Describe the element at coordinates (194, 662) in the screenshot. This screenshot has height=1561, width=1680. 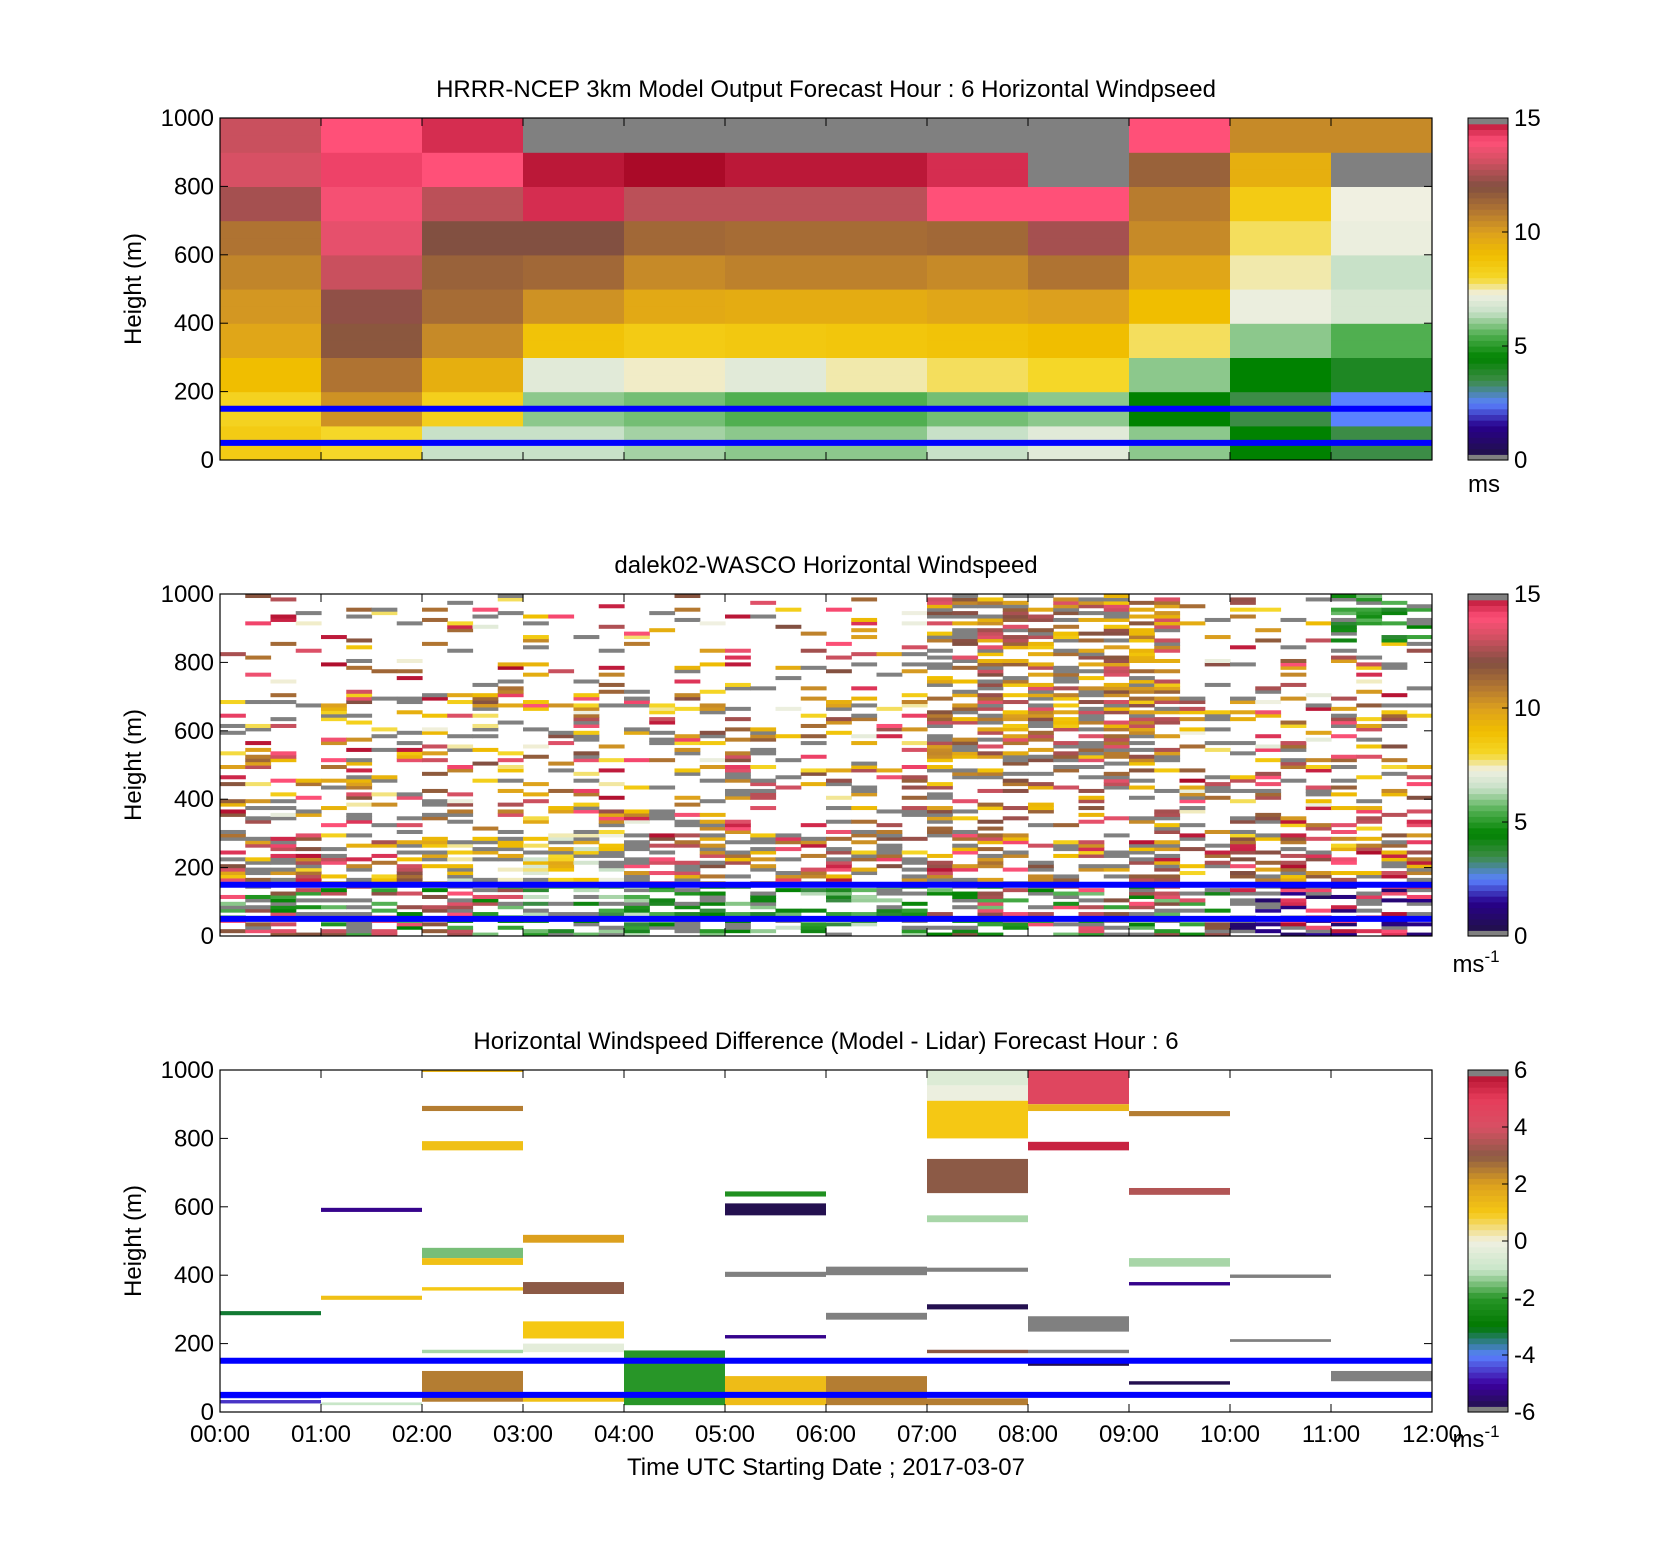
I see `y-tick-label: 800` at that location.